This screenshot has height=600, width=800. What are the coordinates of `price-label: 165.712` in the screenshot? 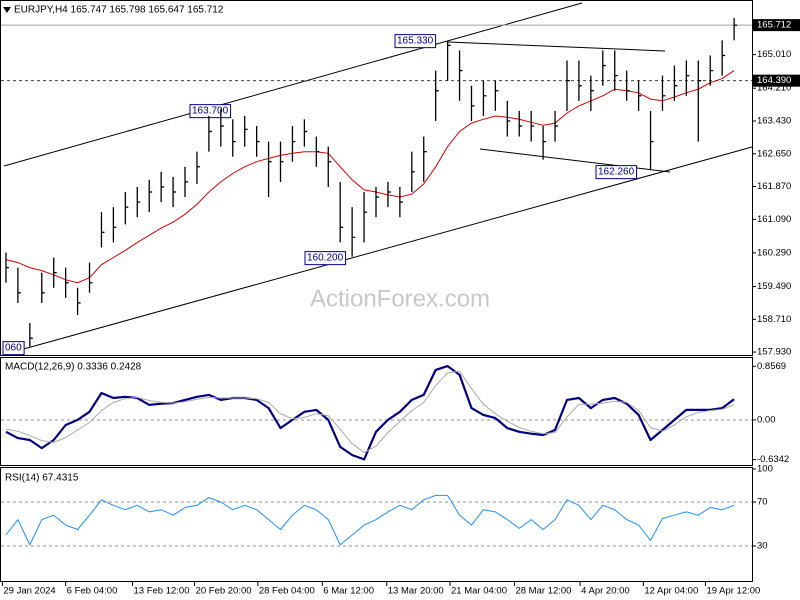 It's located at (774, 25).